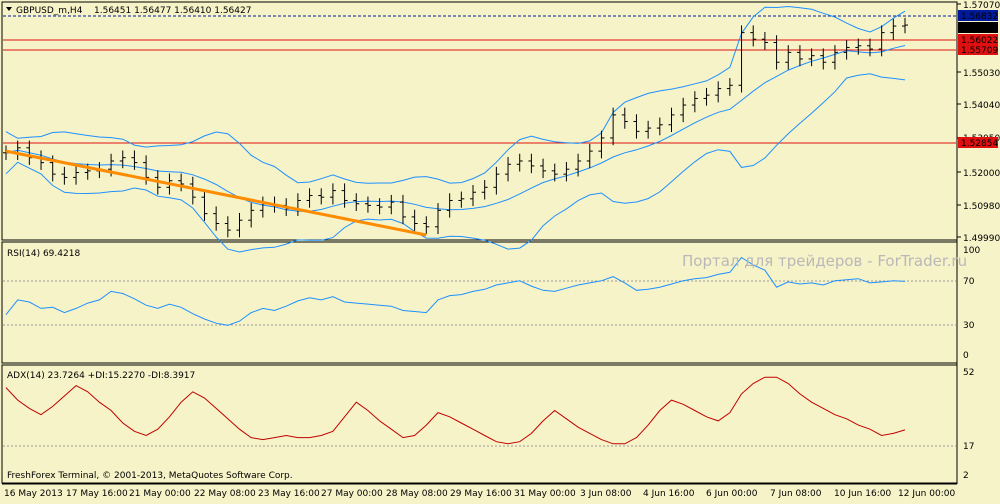  I want to click on price-axis-label: 1.57070, so click(981, 6).